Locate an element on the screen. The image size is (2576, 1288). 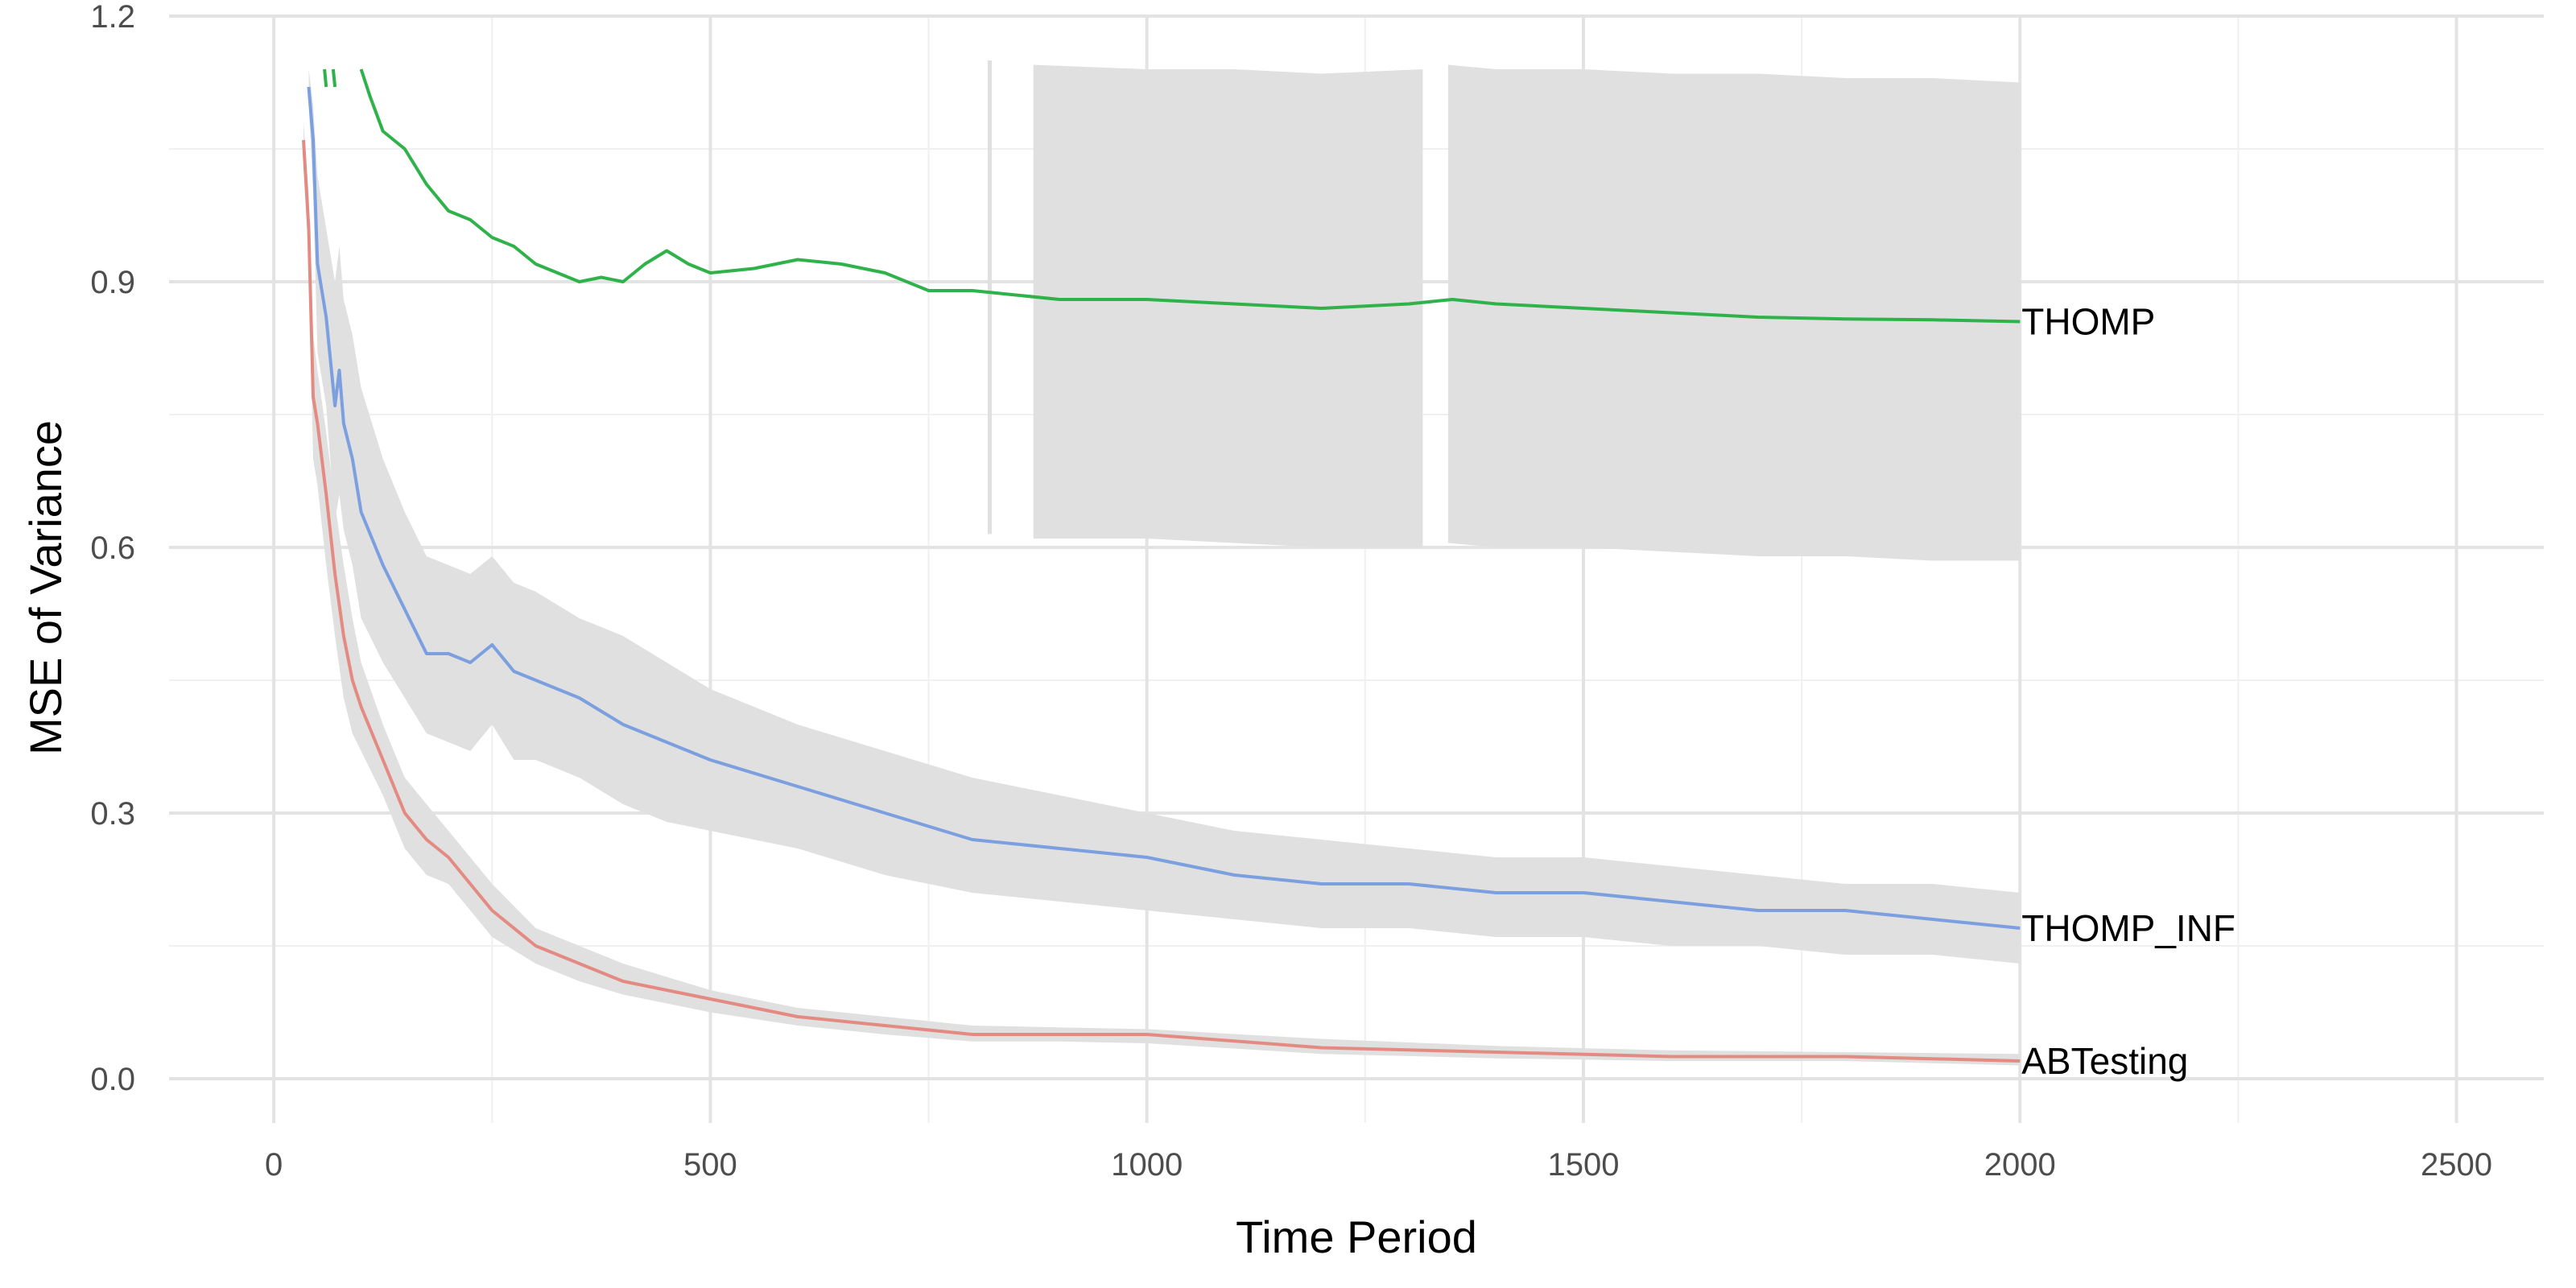
x-axis-tick-labels: 0 500 1000 1500 2000 2500 is located at coordinates (1378, 1165).